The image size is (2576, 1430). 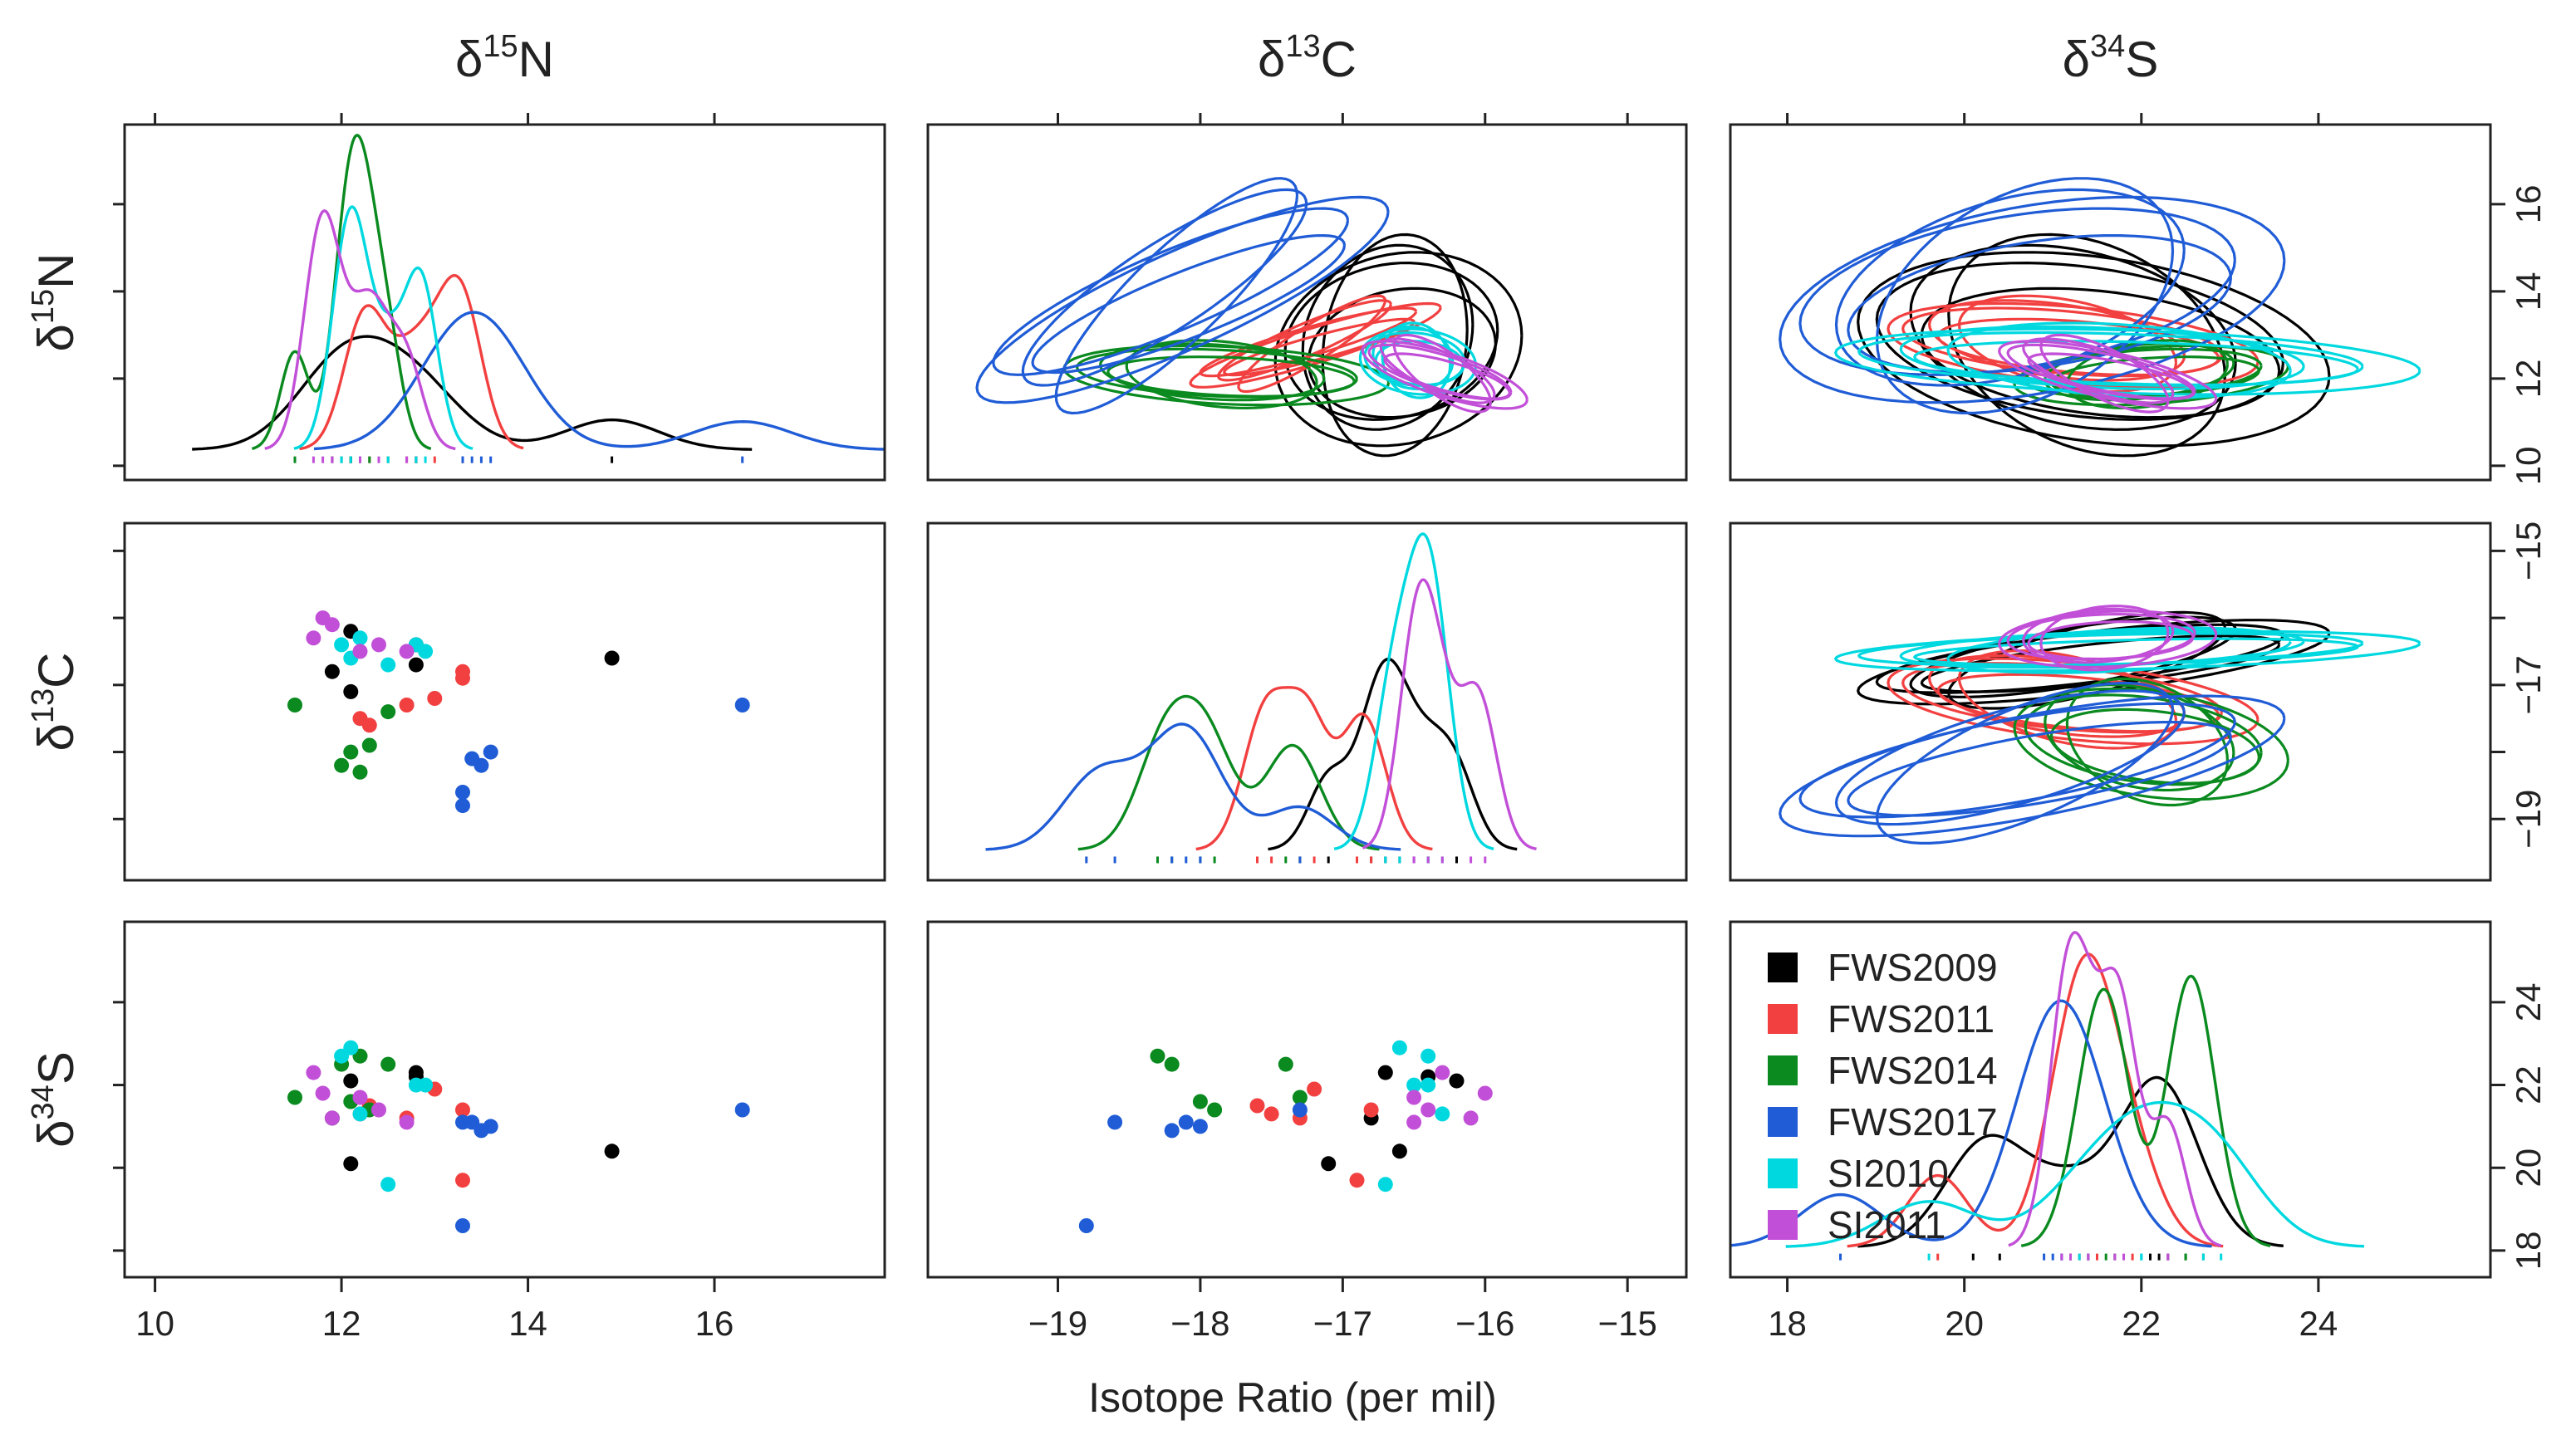 What do you see at coordinates (2145, 1110) in the screenshot?
I see `density-FWS2014` at bounding box center [2145, 1110].